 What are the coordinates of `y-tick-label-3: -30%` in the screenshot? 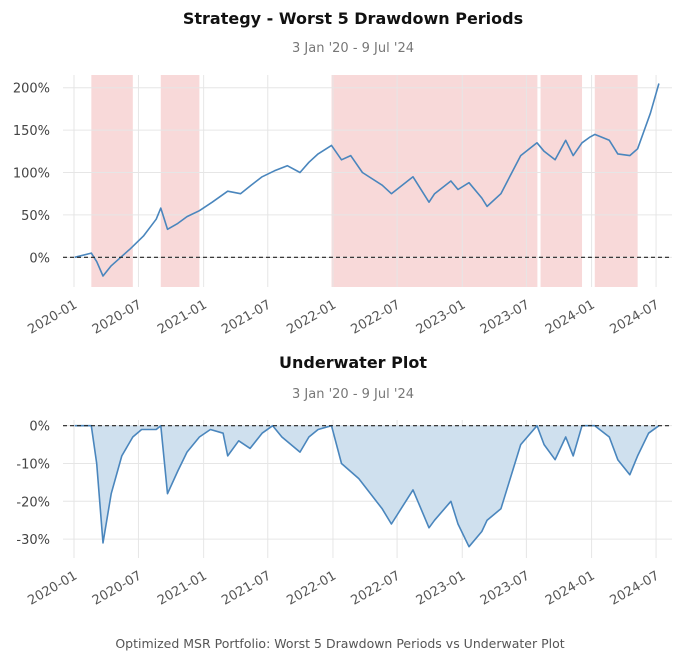 It's located at (33, 540).